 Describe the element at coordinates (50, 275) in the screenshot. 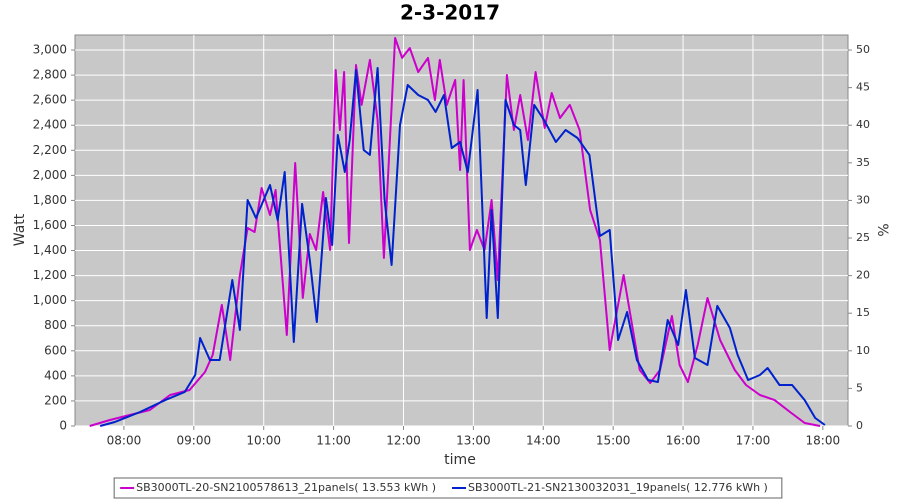

I see `y-tick-label: 1,200` at that location.